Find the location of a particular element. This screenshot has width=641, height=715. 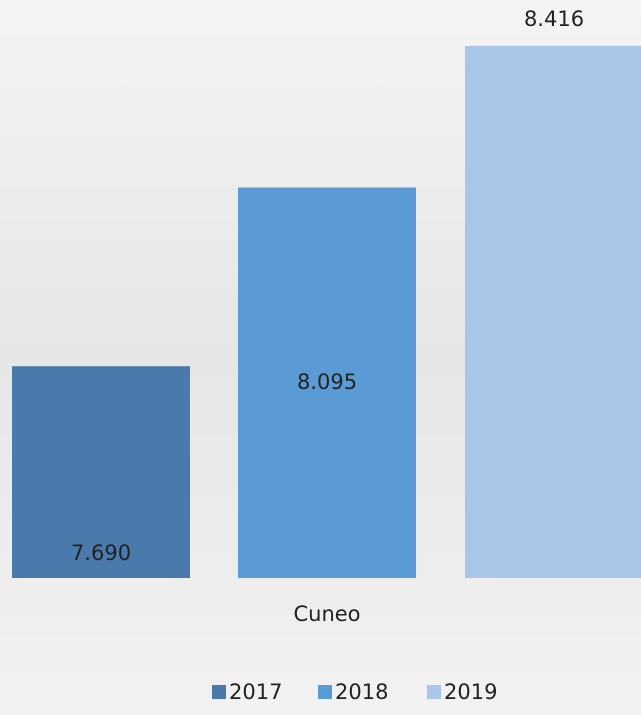

data-label: 8.416 is located at coordinates (554, 19).